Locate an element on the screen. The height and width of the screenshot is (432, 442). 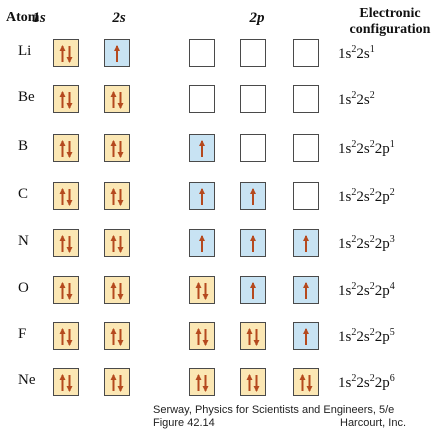
electron-configuration: 1s22s22p3 is located at coordinates (366, 243).